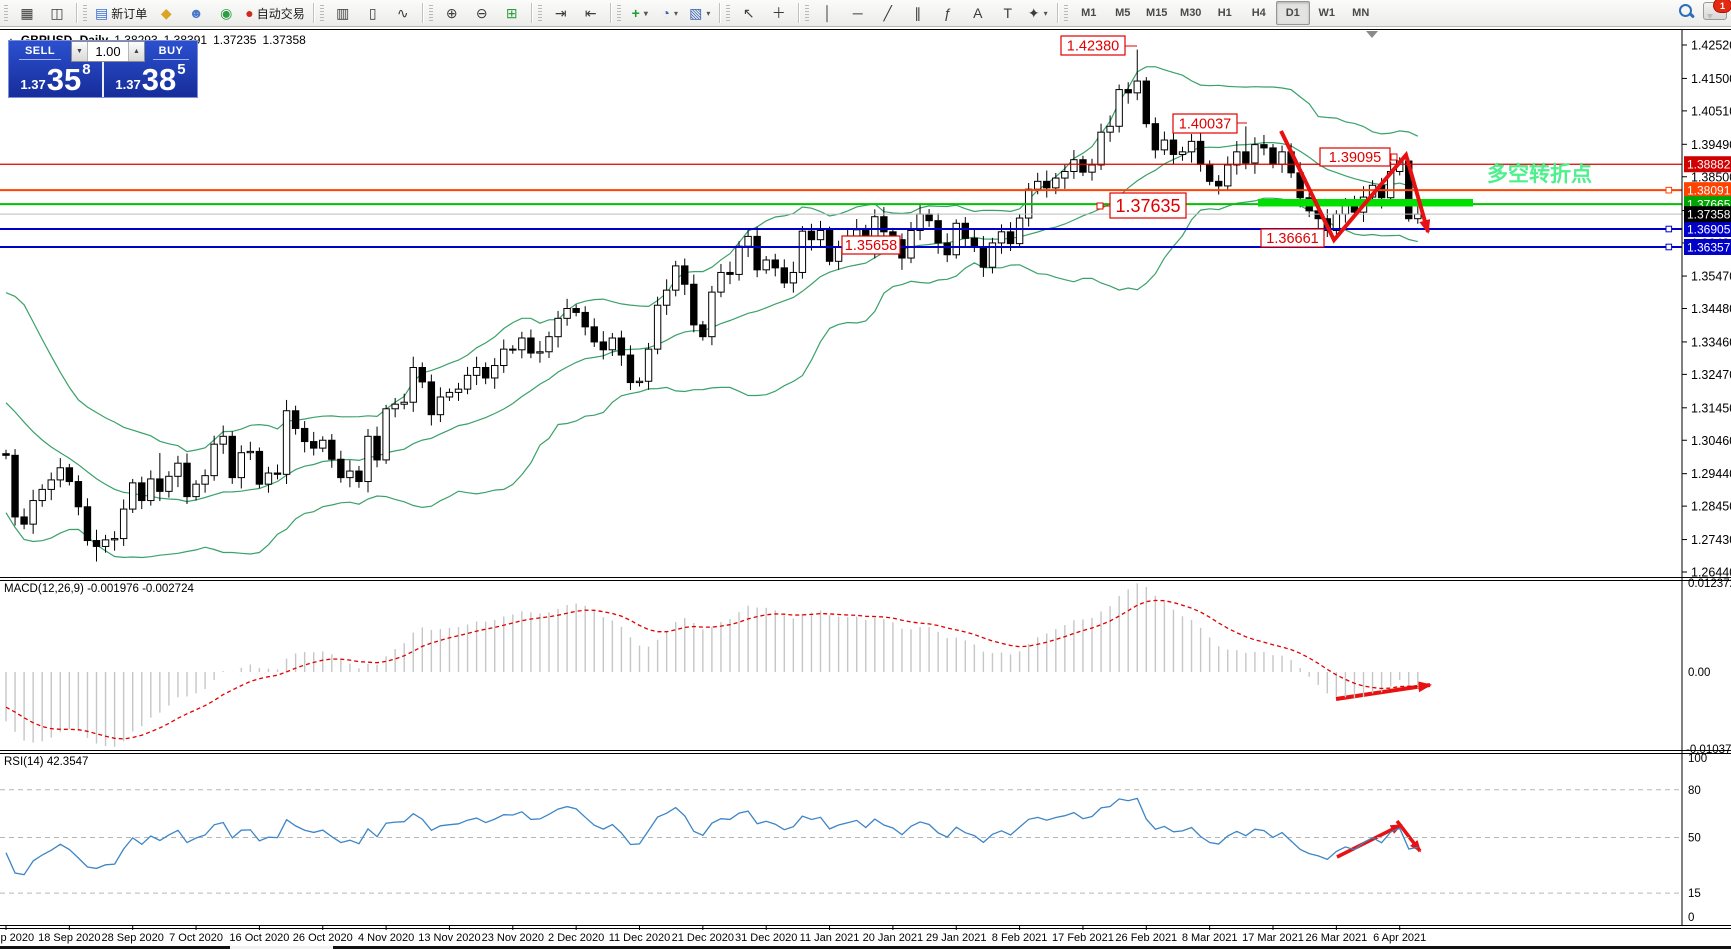 The width and height of the screenshot is (1731, 949). Describe the element at coordinates (196, 13) in the screenshot. I see `profile-icon: ☻` at that location.